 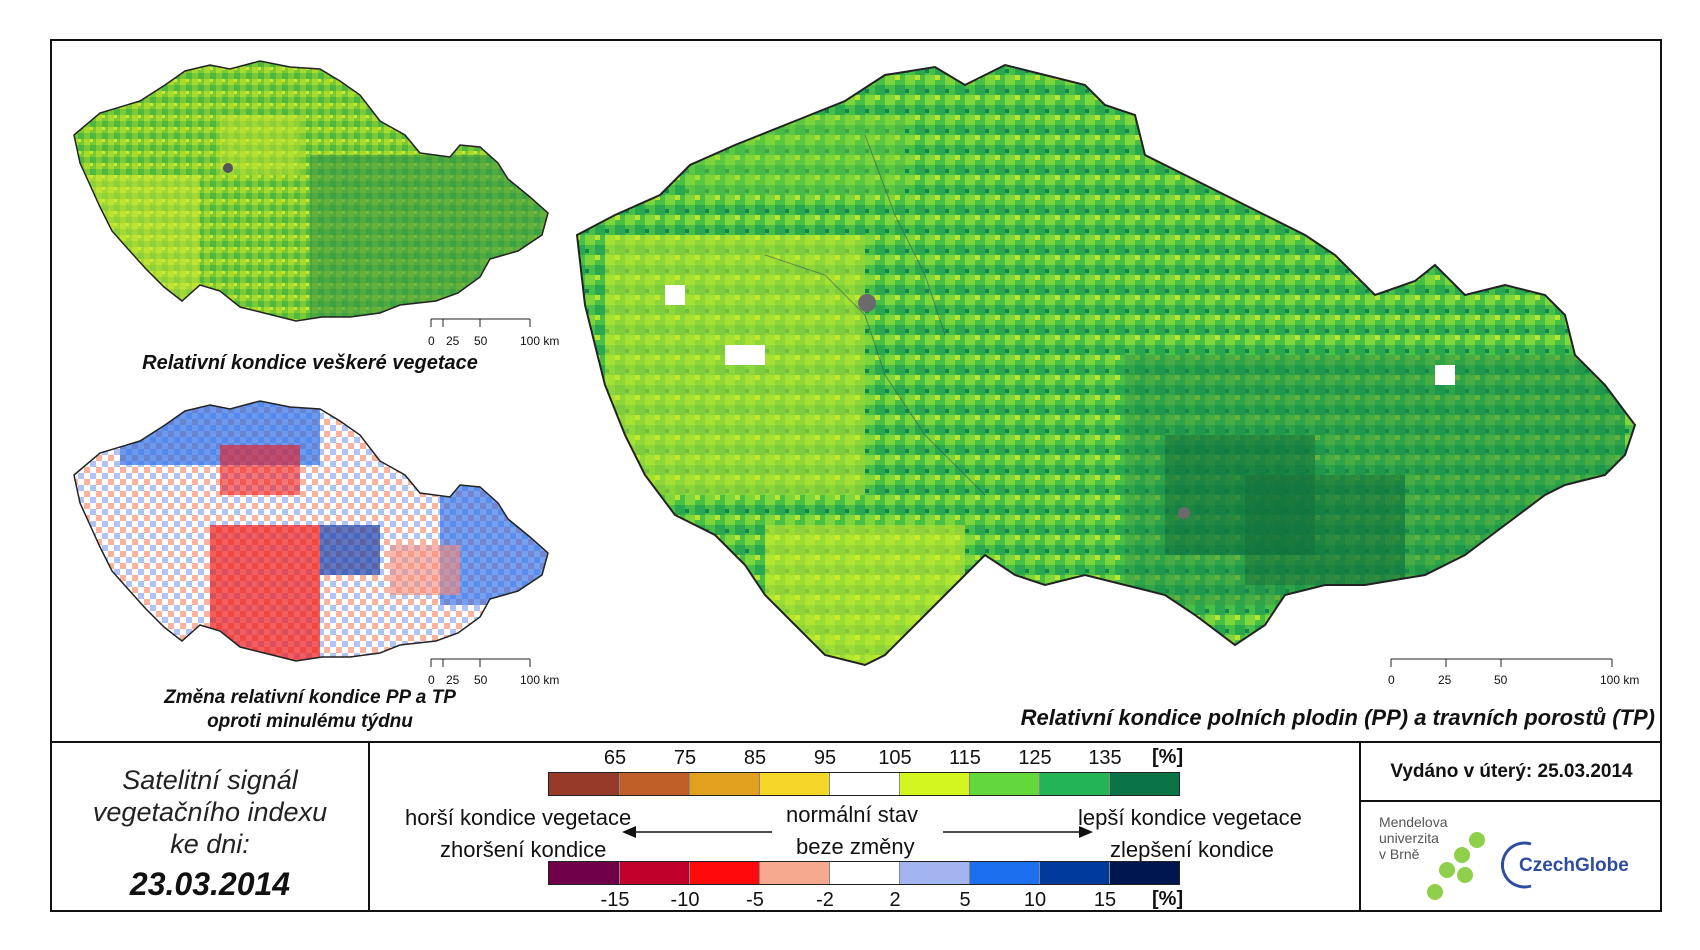 I want to click on legend-tick-change: 15, so click(x=1105, y=900).